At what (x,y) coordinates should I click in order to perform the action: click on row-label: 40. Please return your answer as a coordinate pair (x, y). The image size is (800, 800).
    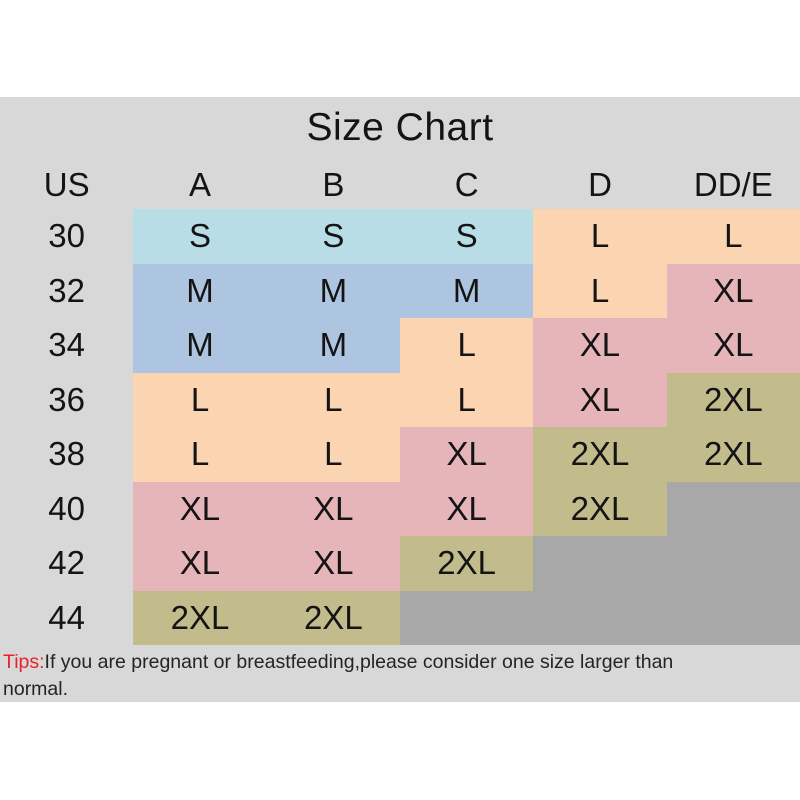
    Looking at the image, I should click on (67, 508).